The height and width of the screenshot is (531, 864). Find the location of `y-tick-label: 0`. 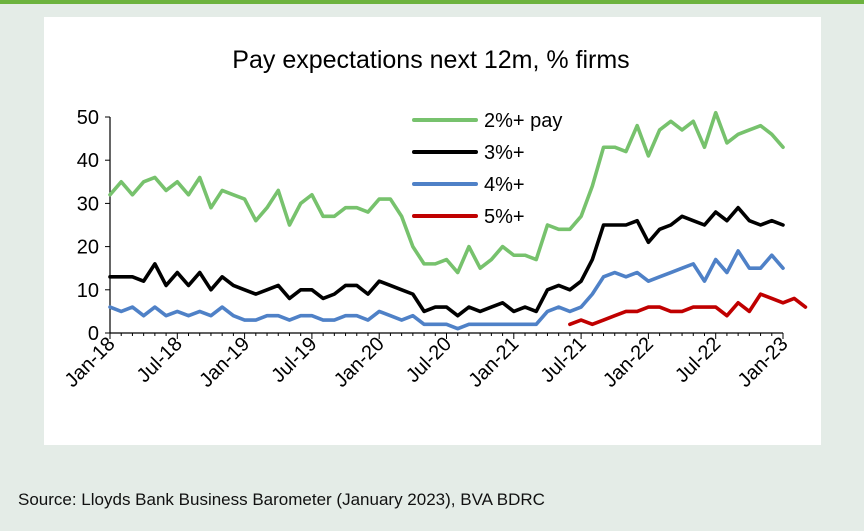

y-tick-label: 0 is located at coordinates (93, 334).